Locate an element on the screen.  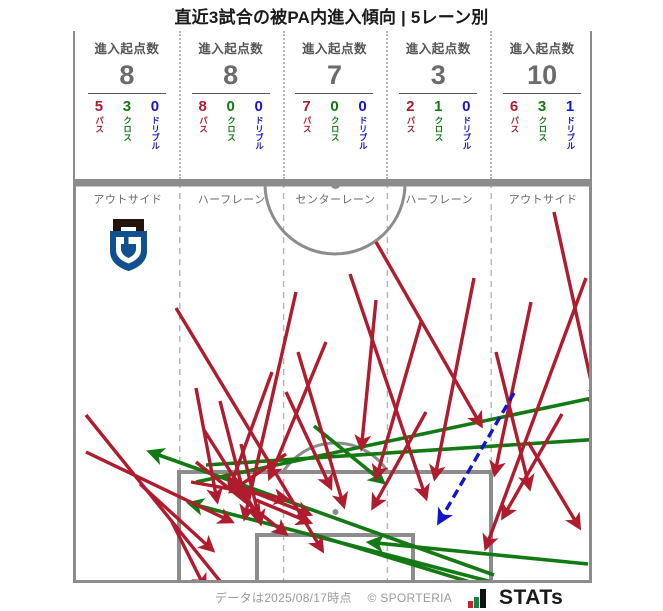
footer-credit: データは2025/08/17時点 © SPORTERIA is located at coordinates (333, 597).